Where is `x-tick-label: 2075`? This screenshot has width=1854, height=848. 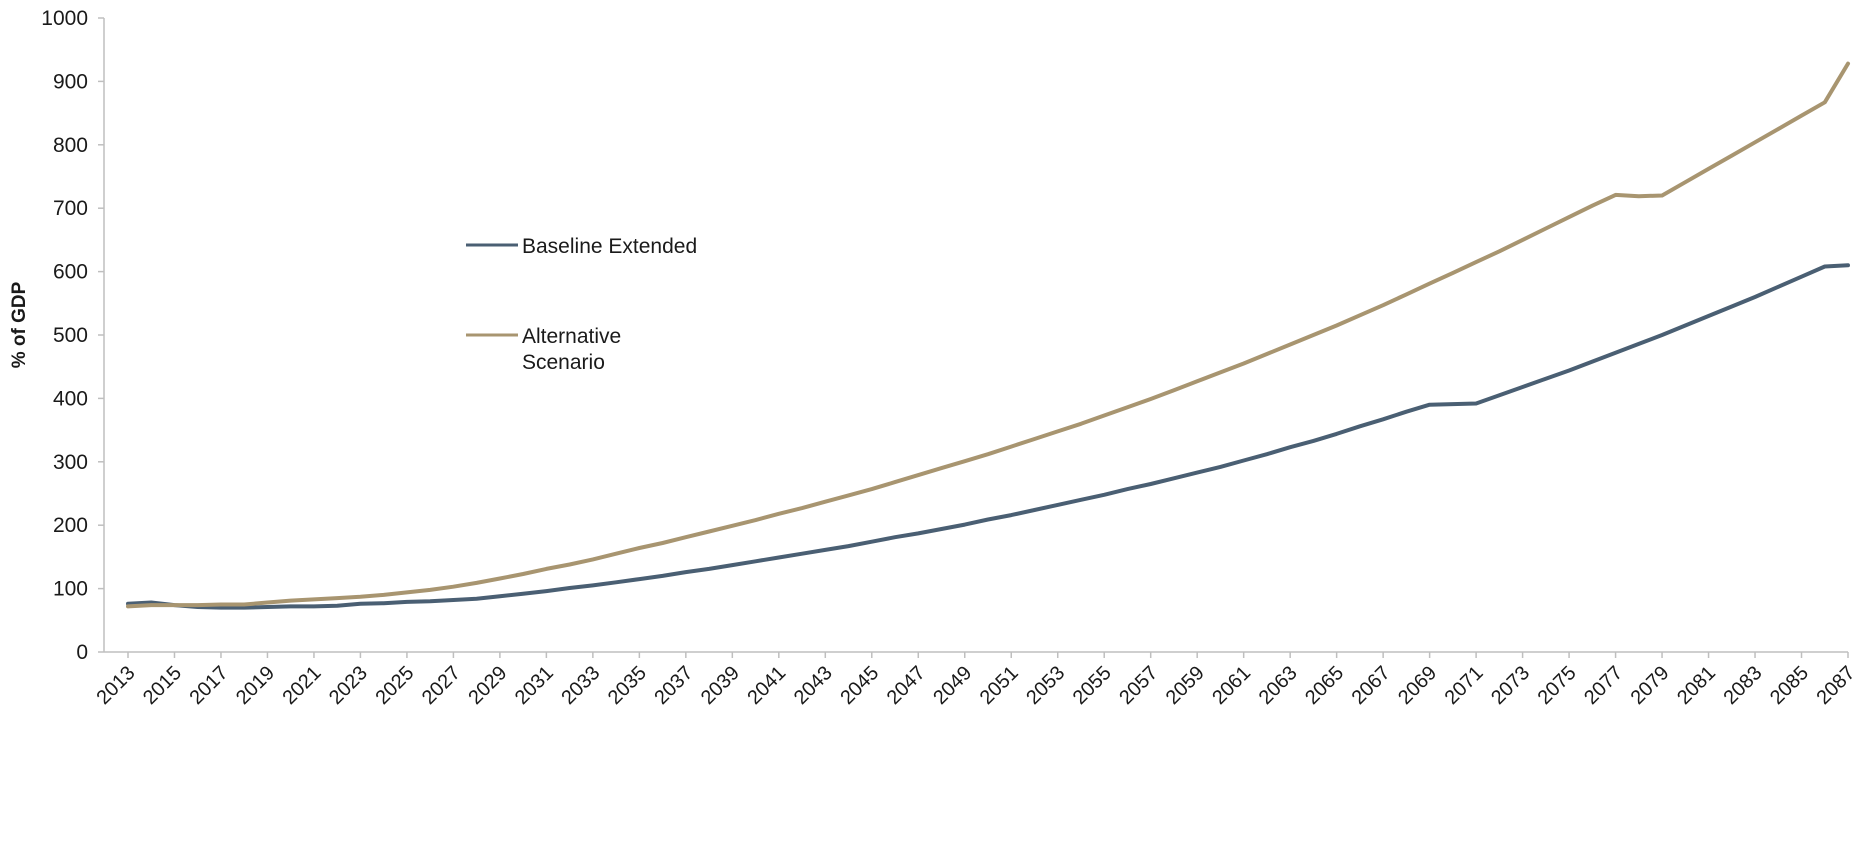 x-tick-label: 2075 is located at coordinates (1557, 685).